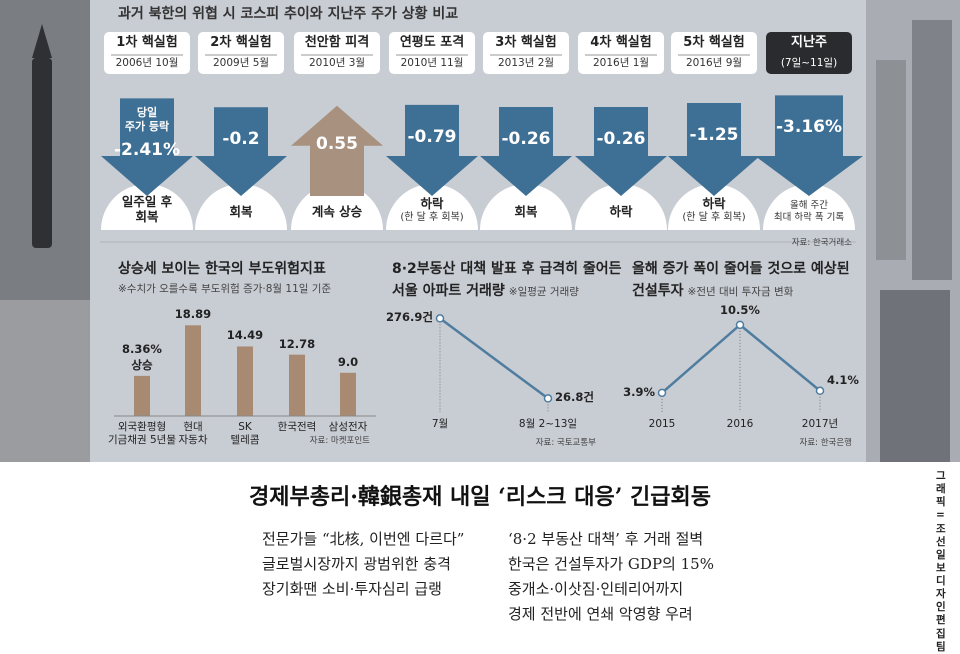  I want to click on chart-title: 상승세 보이는 한국의 부도위험지표, so click(222, 269).